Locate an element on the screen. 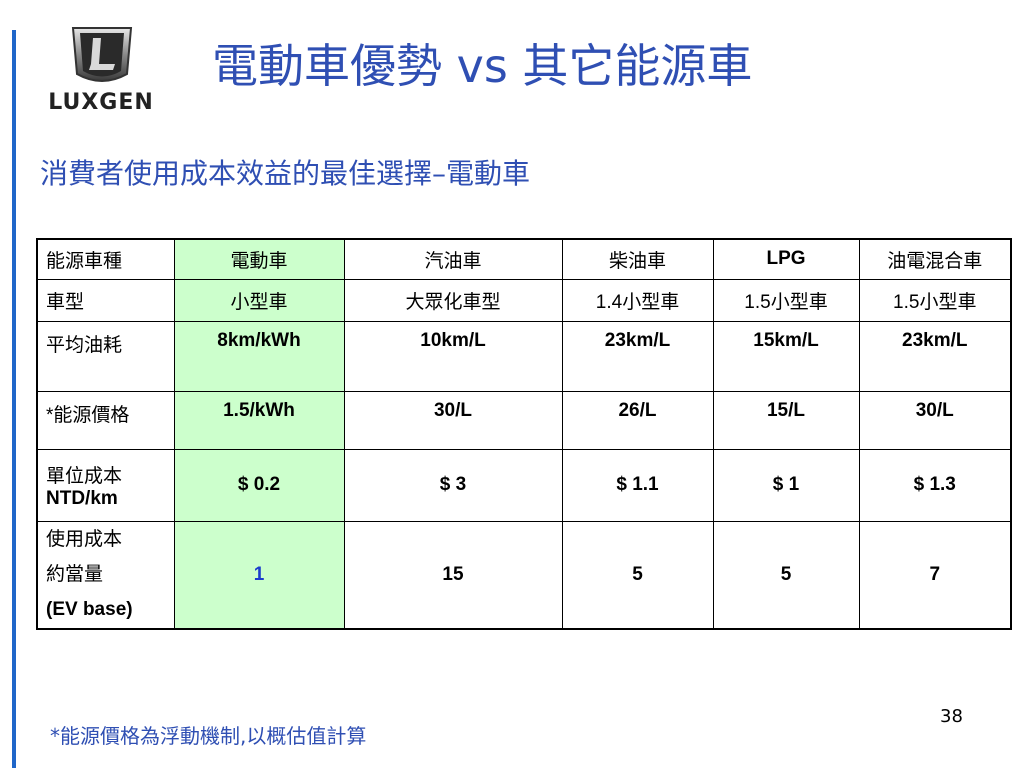 The height and width of the screenshot is (768, 1024). table-cell: 15/L is located at coordinates (786, 420).